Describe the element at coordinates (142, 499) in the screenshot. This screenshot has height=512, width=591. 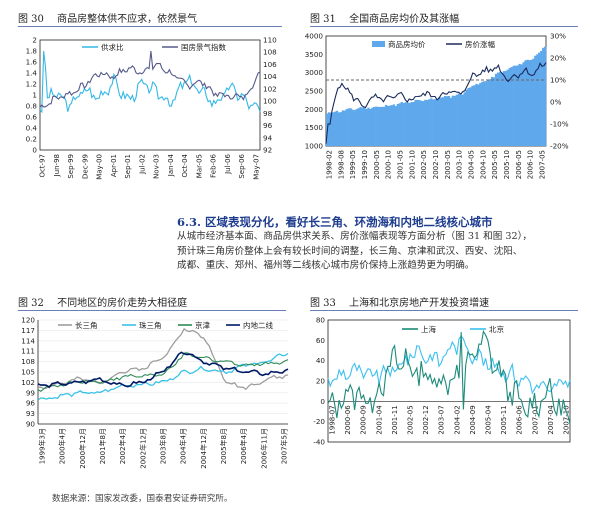
I see `source-note: 数据来源：国家发改委，国泰君安证券研究所。` at that location.